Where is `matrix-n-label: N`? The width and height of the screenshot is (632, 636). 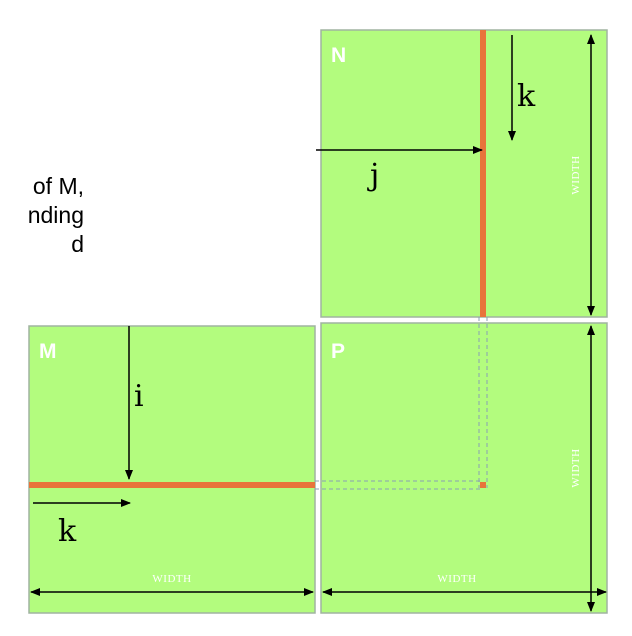 matrix-n-label: N is located at coordinates (338, 55).